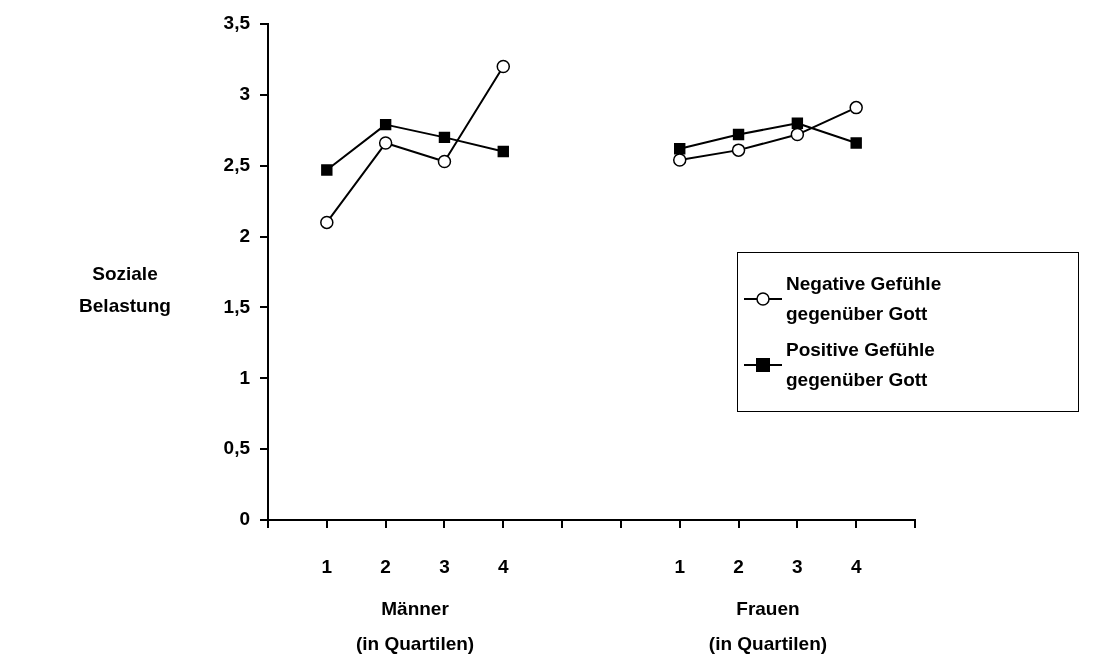  I want to click on legend-label: Positive Gefühle gegenüber Gott, so click(861, 365).